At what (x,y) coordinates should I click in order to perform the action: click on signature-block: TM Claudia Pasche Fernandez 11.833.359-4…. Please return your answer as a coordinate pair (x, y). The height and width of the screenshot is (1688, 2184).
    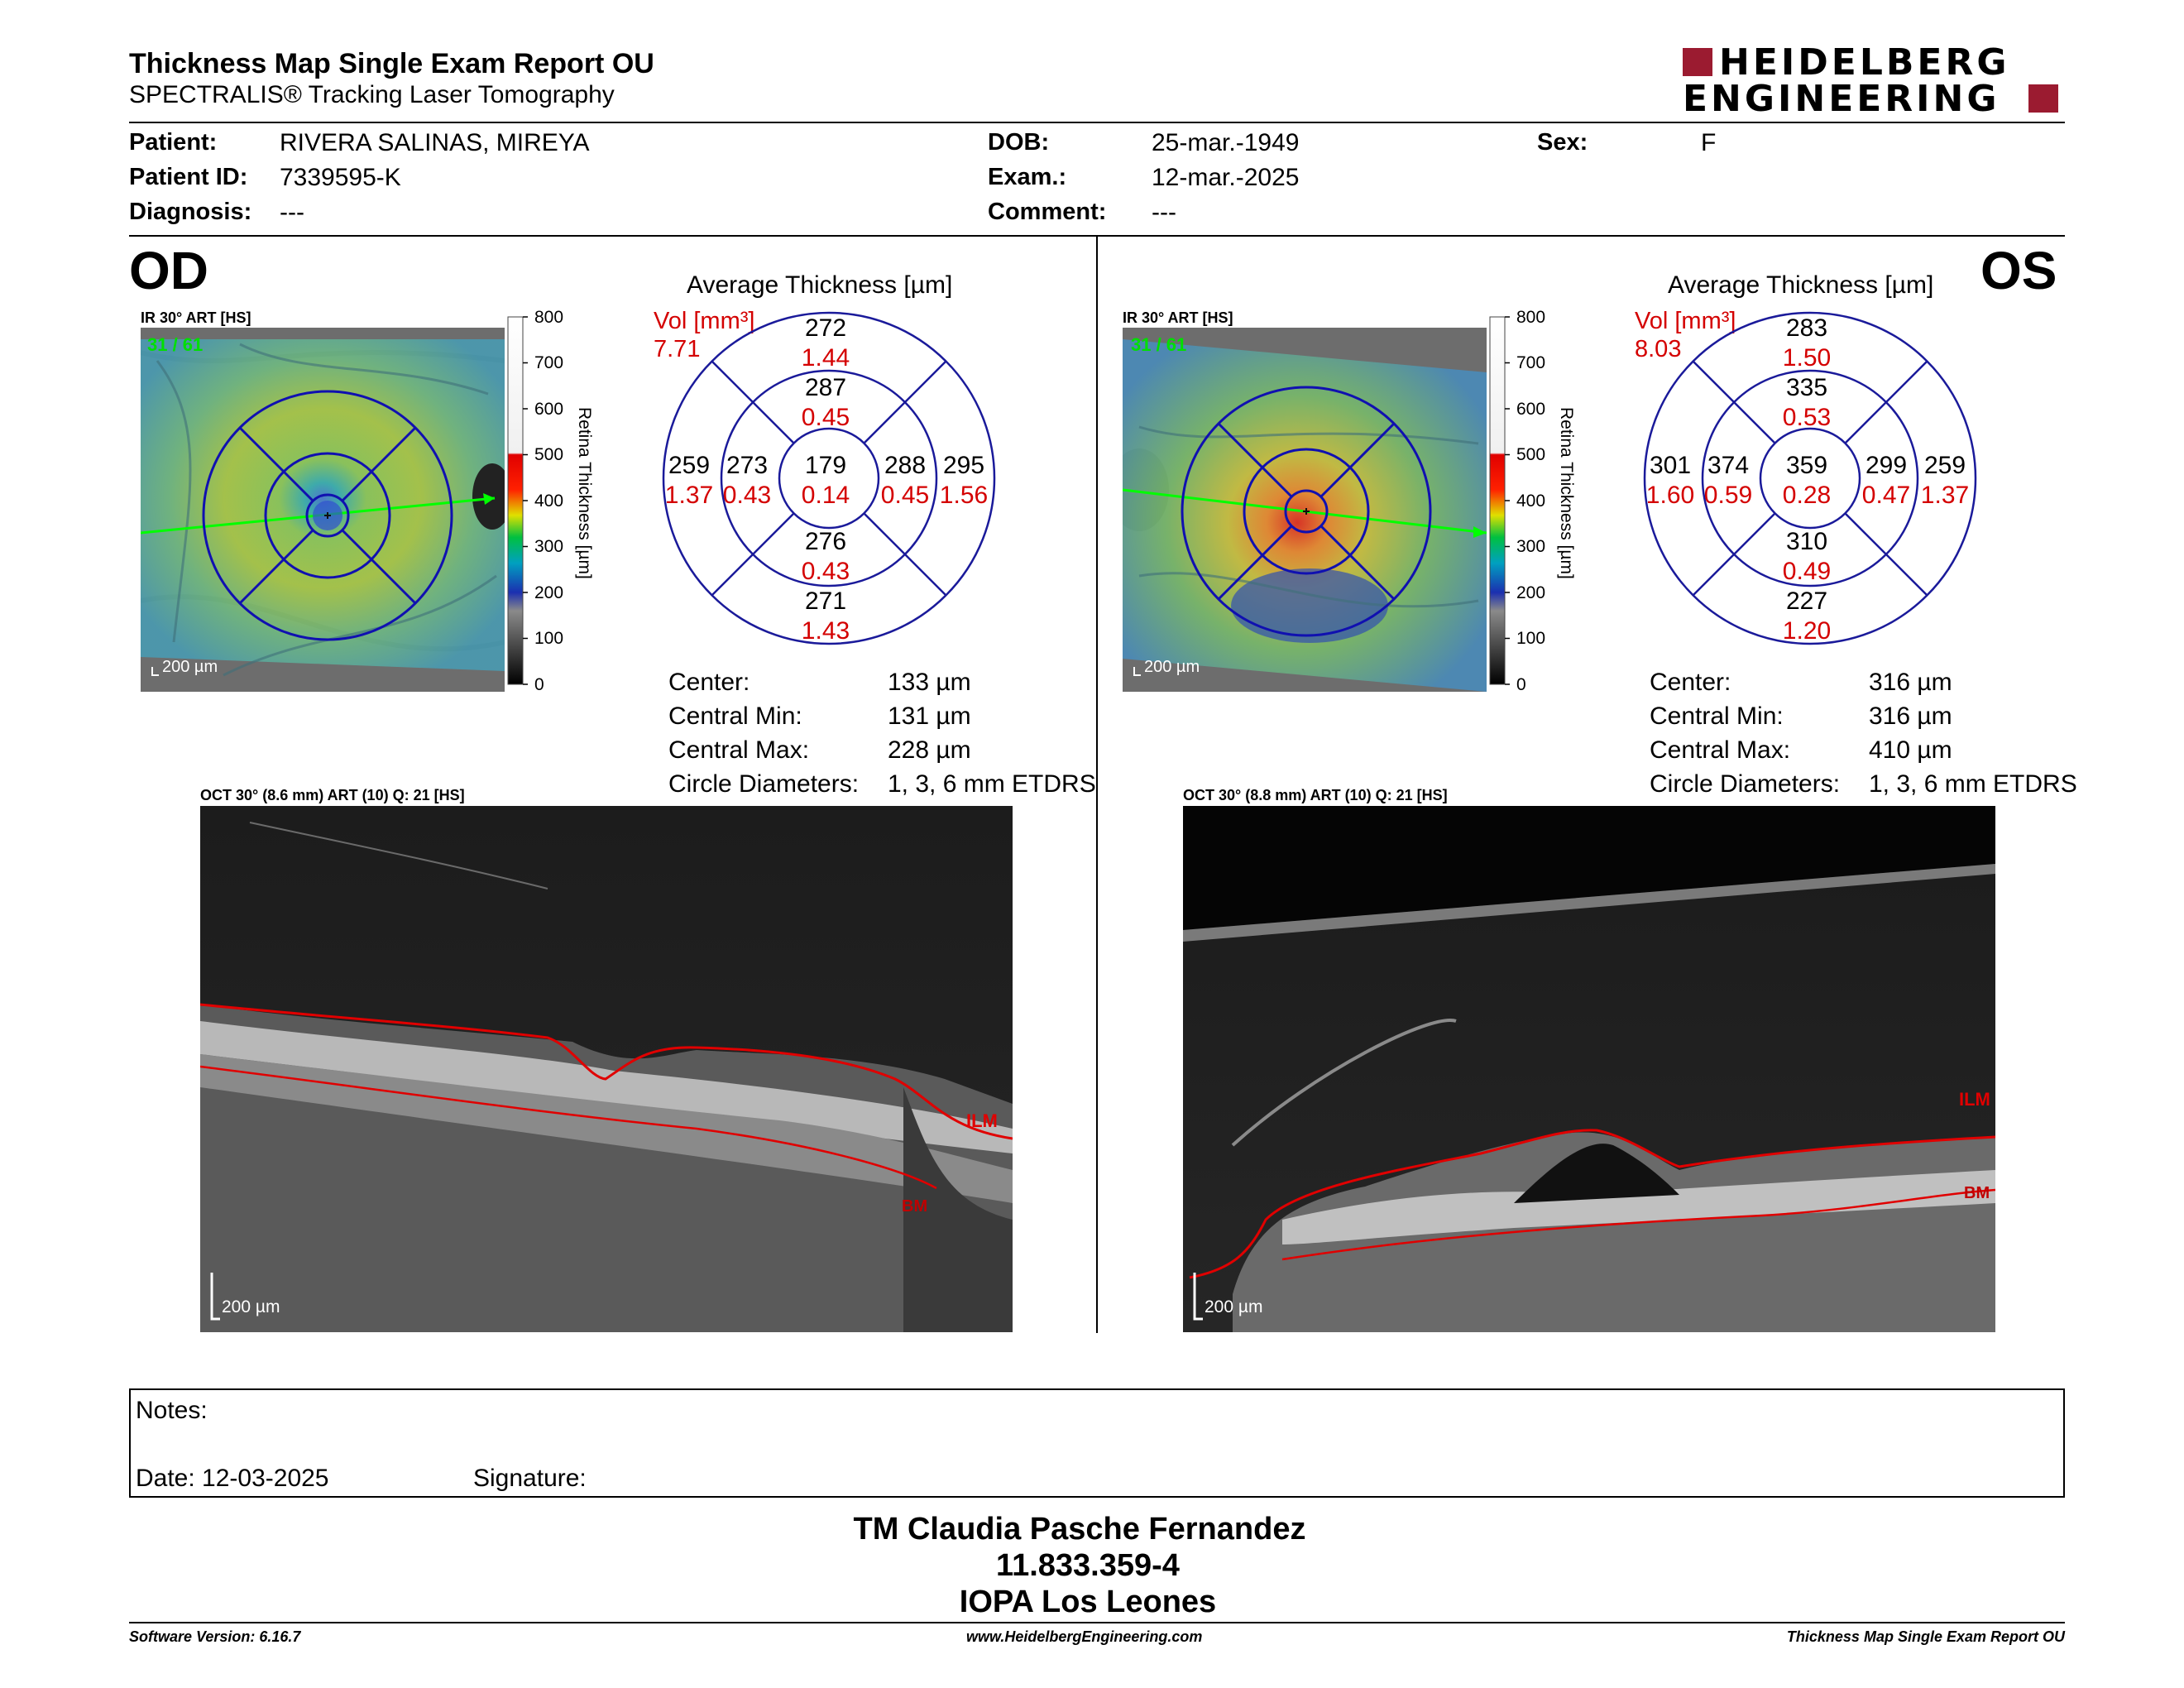
    Looking at the image, I should click on (1092, 1565).